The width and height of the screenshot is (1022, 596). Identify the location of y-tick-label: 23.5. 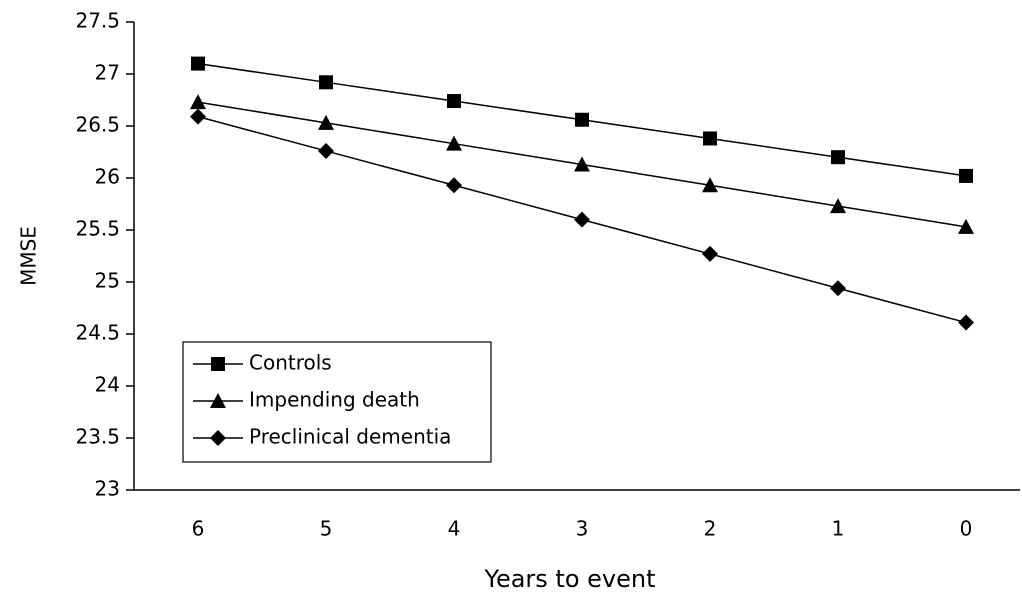
(97, 437).